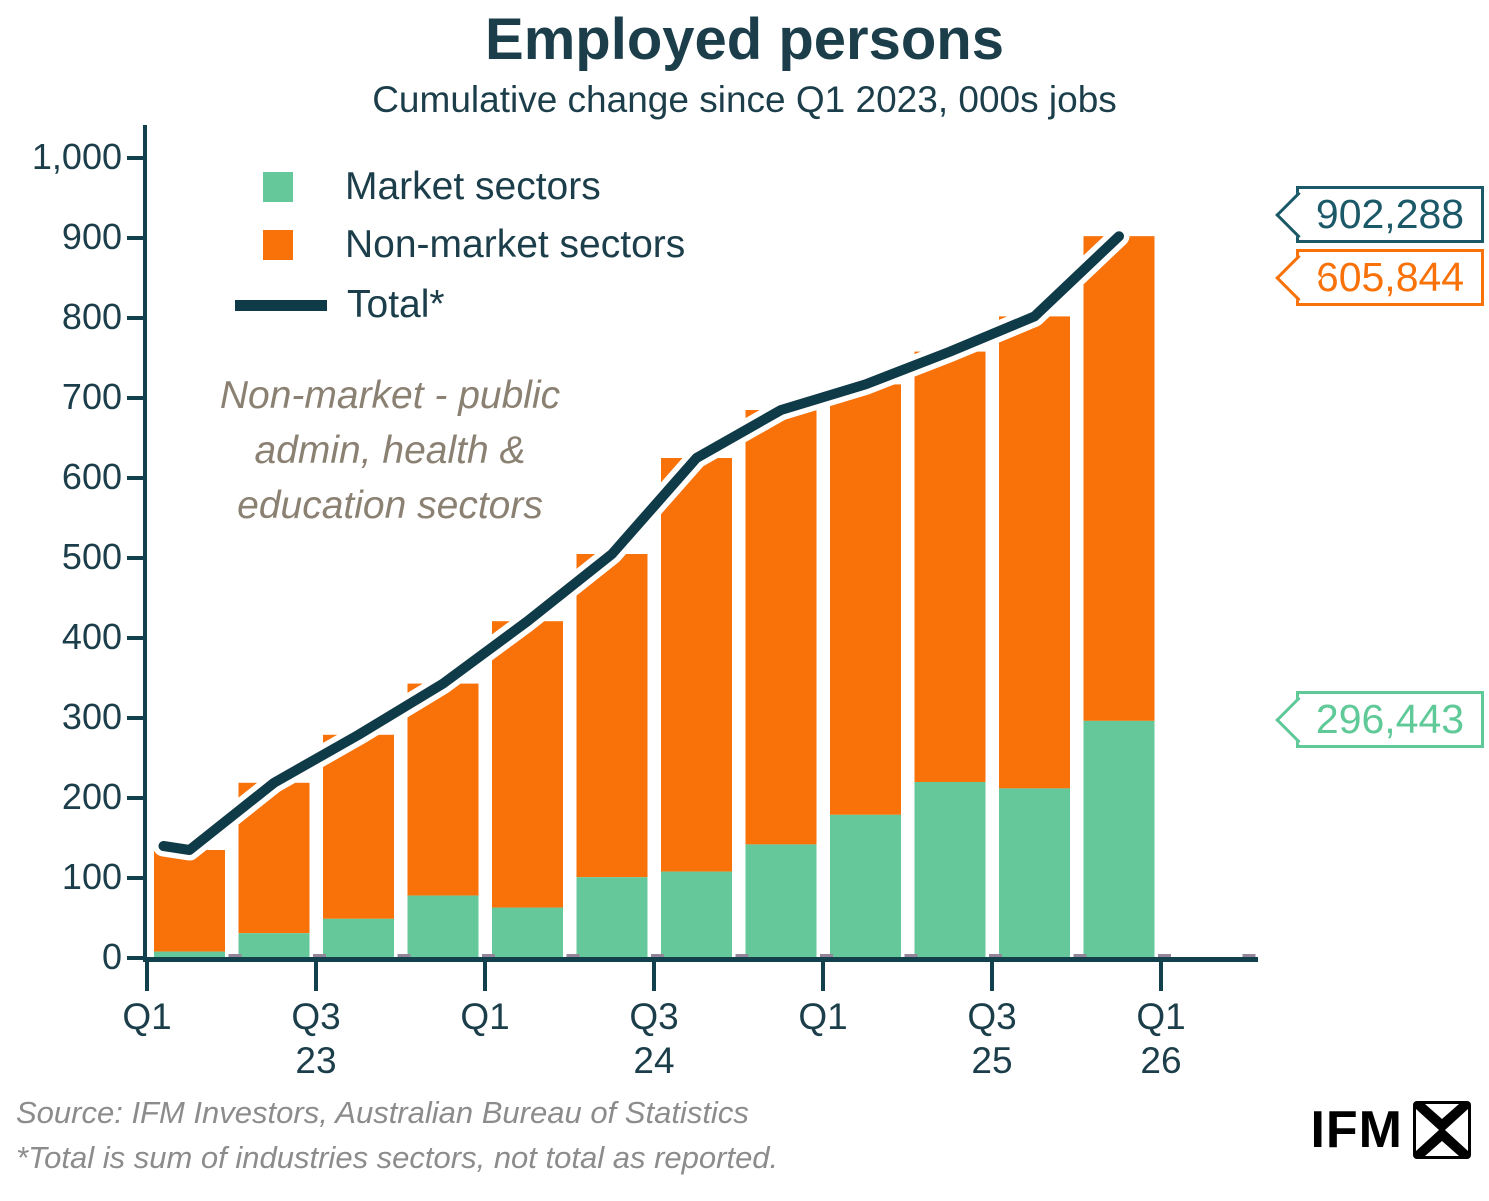  What do you see at coordinates (91, 236) in the screenshot?
I see `y-axis-label: 900` at bounding box center [91, 236].